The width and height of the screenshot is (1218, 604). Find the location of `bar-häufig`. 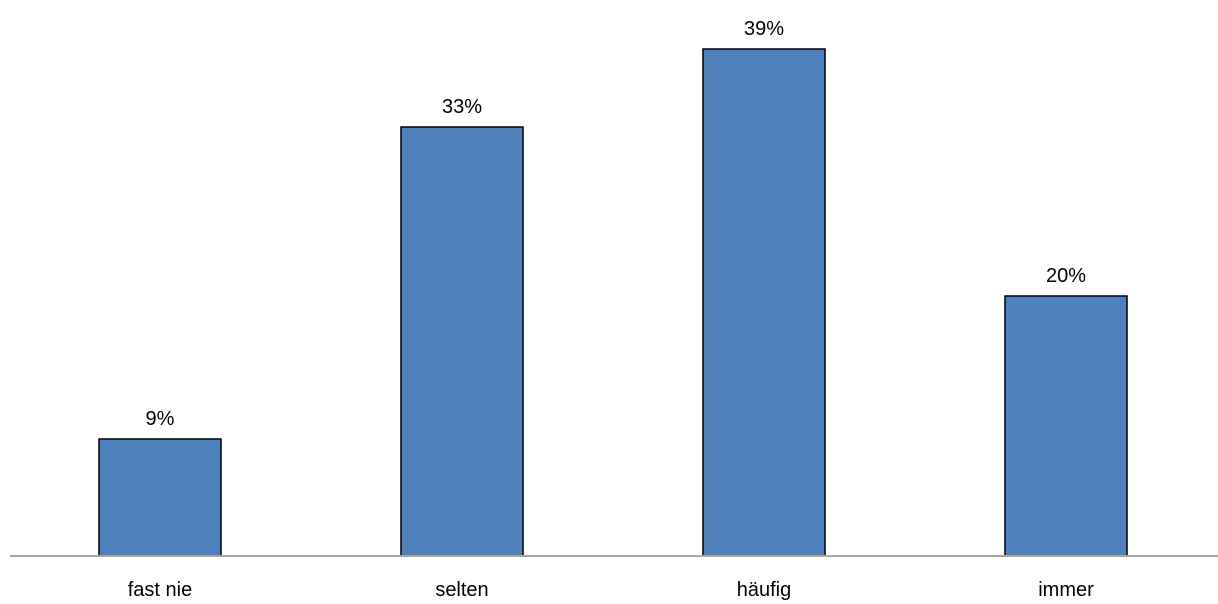

bar-häufig is located at coordinates (764, 302).